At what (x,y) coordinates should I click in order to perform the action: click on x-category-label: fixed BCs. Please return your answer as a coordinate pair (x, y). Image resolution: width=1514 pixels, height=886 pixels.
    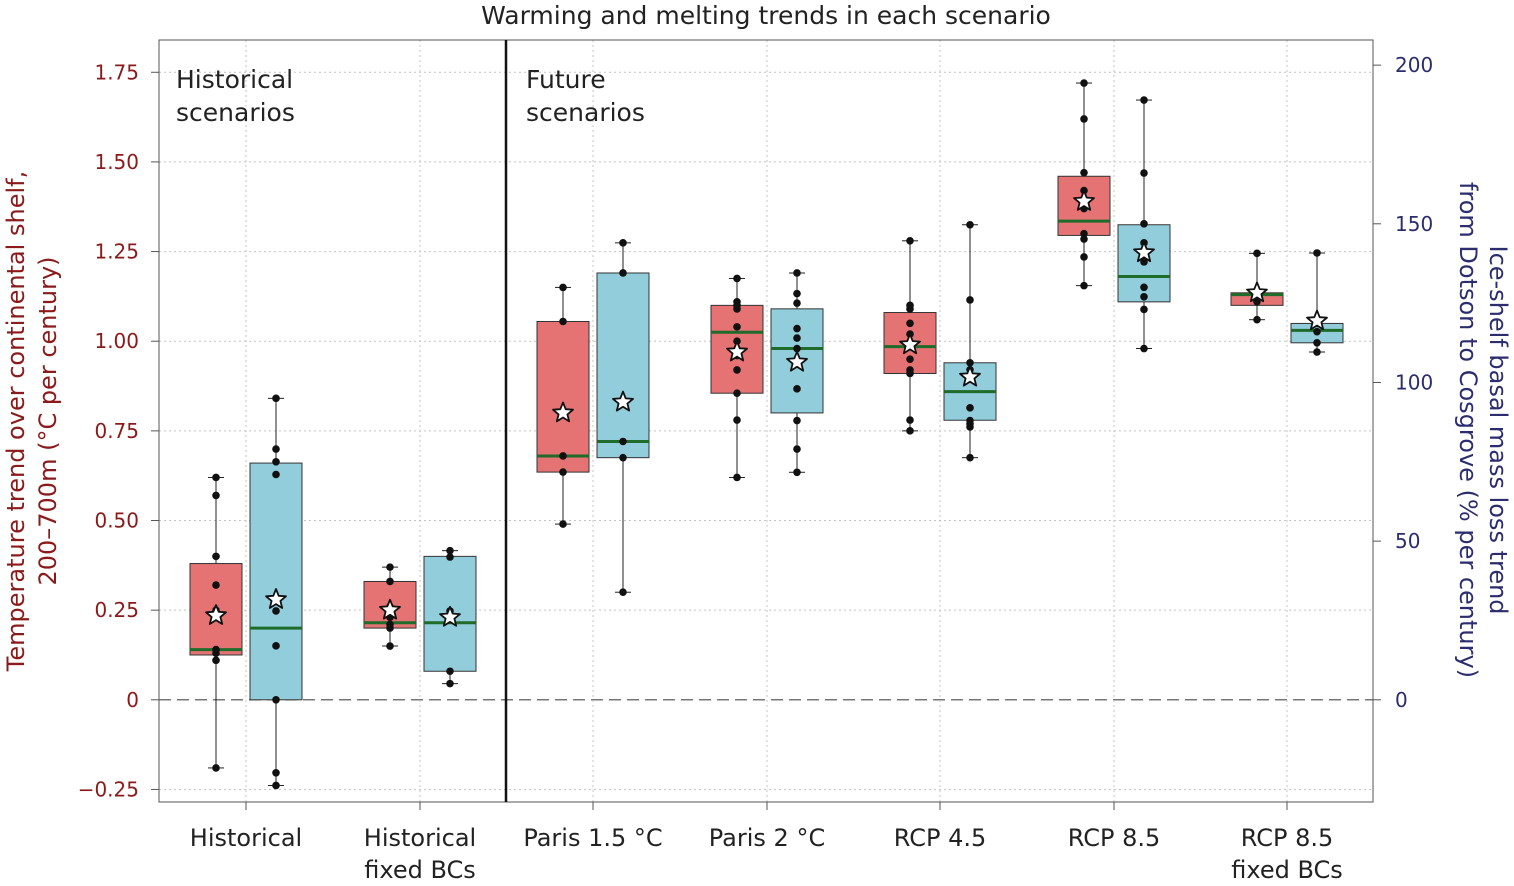
    Looking at the image, I should click on (420, 870).